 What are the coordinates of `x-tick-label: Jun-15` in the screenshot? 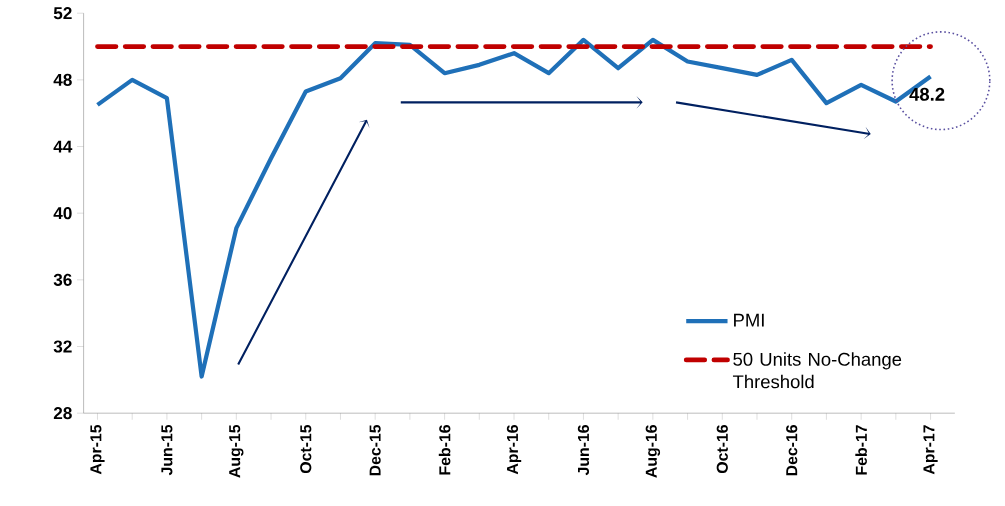 It's located at (167, 450).